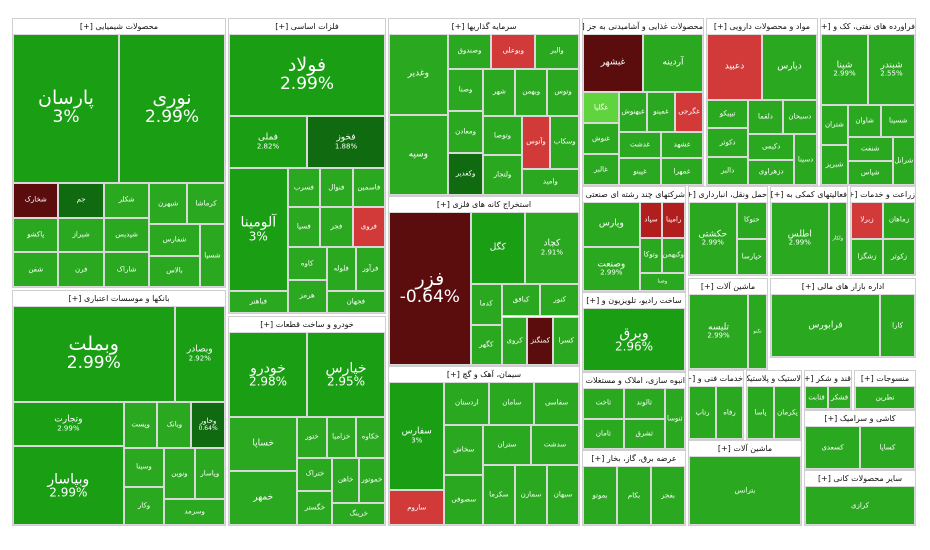 The image size is (930, 550). What do you see at coordinates (174, 425) in the screenshot?
I see `stock-tile: وبانک` at bounding box center [174, 425].